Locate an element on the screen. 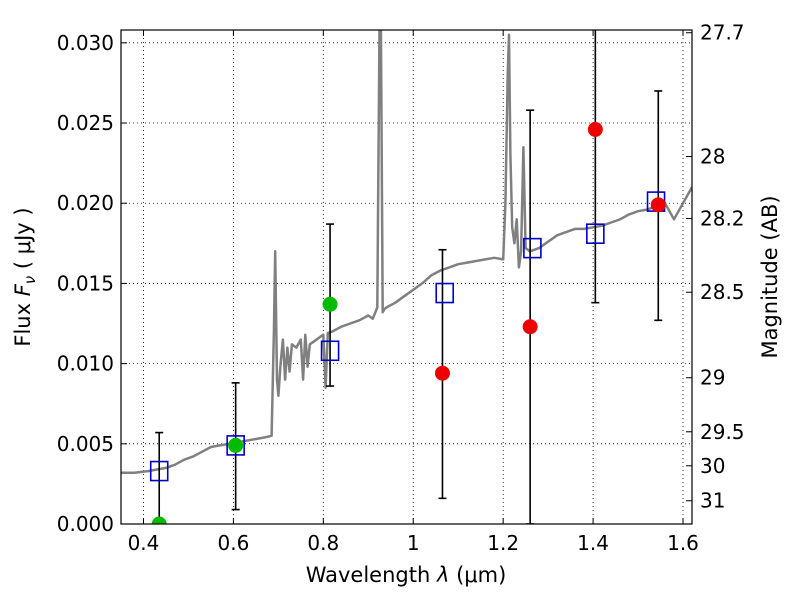 Image resolution: width=800 pixels, height=600 pixels. x-tick-label: 1.2 is located at coordinates (503, 543).